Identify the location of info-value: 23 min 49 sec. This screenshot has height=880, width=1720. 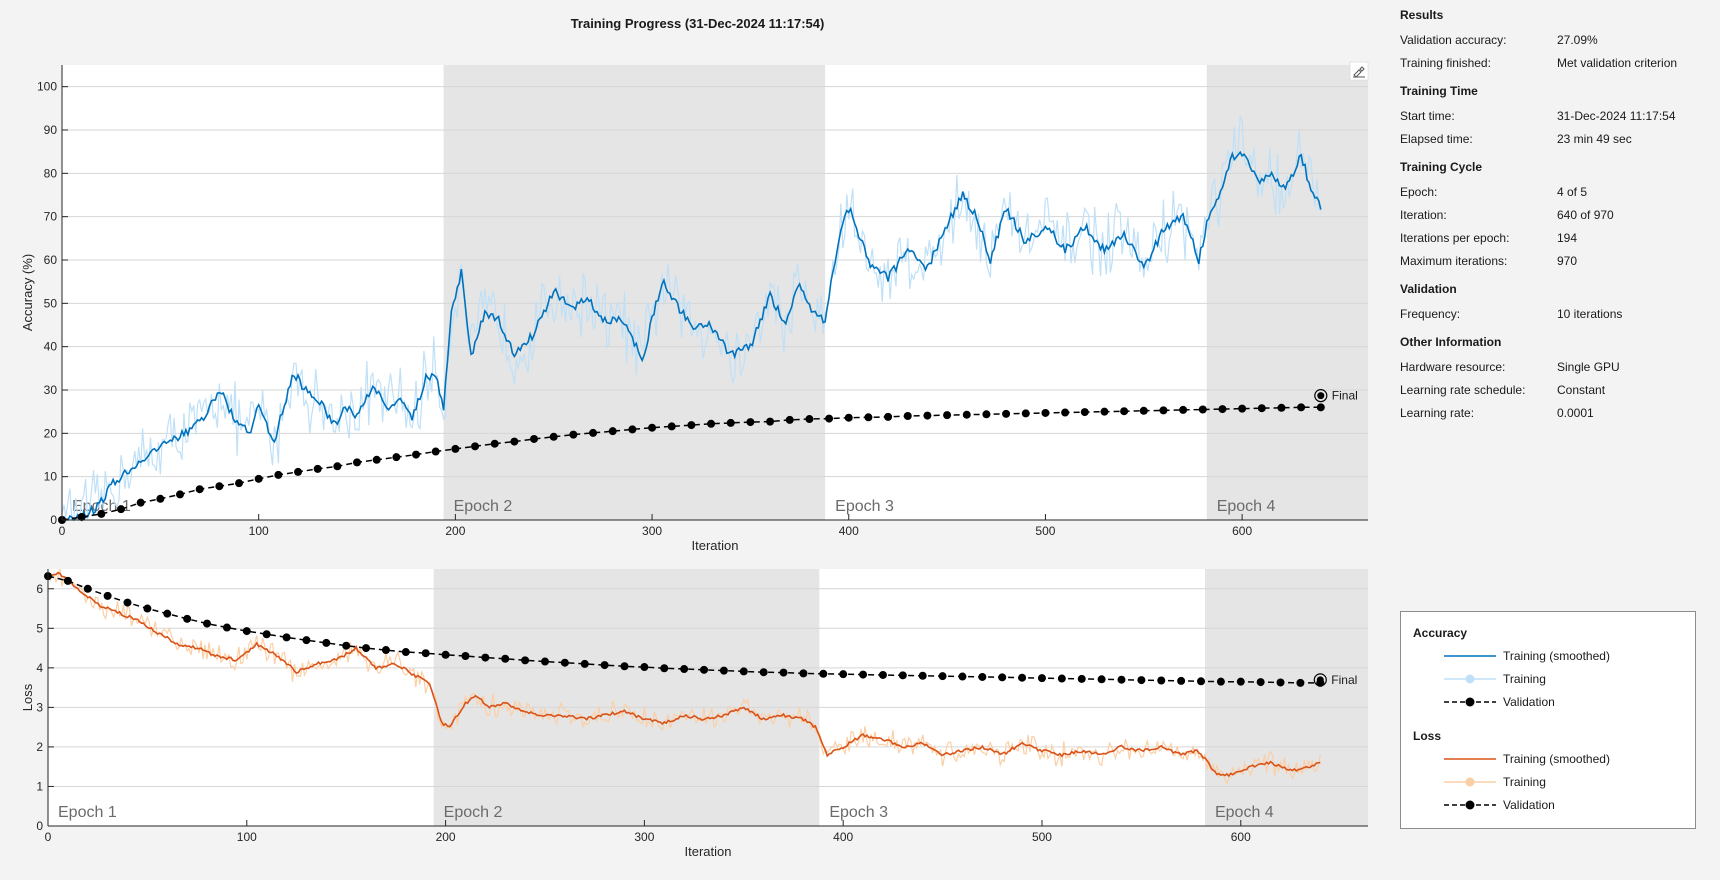
(1594, 138).